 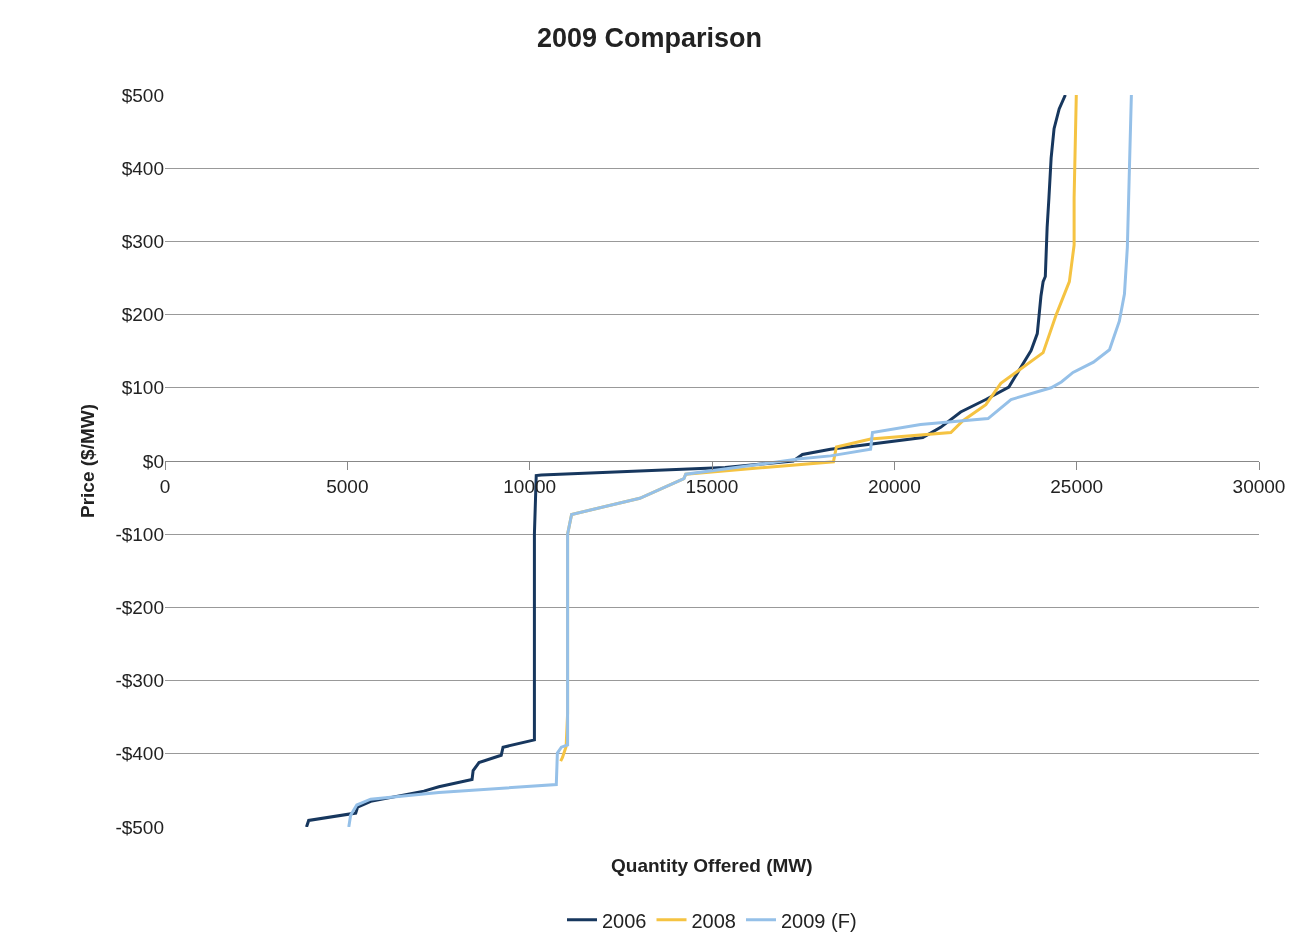 I want to click on x-tick-label: 20000, so click(x=894, y=486).